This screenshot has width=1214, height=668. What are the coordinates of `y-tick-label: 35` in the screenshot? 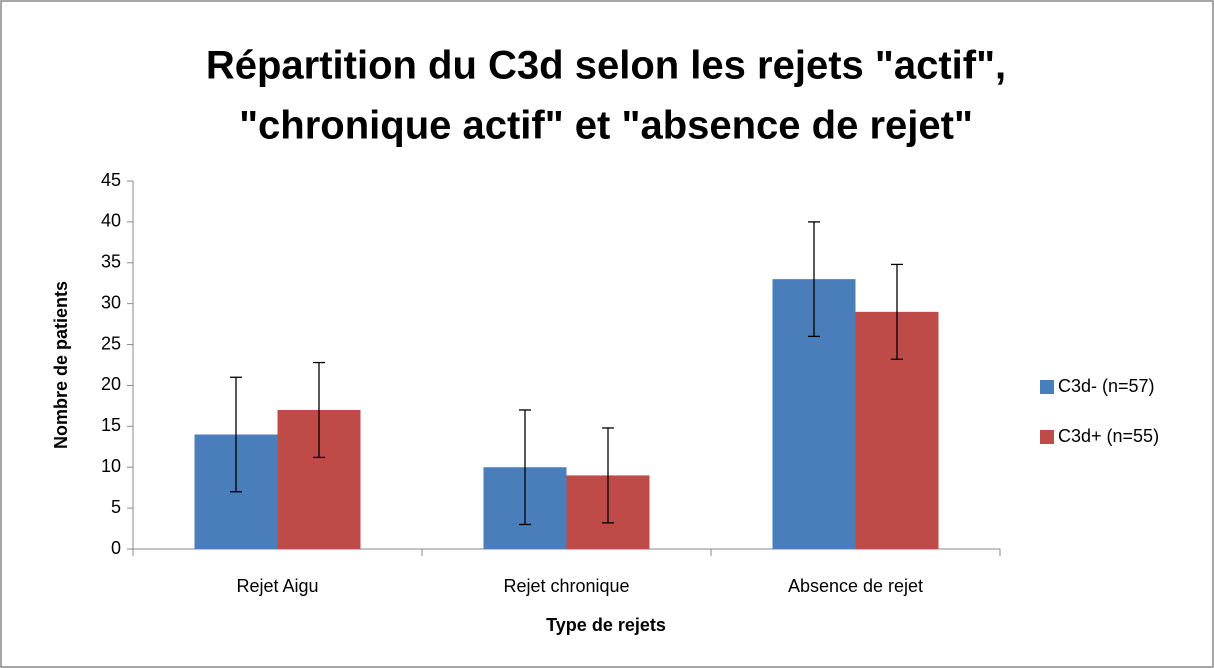 It's located at (111, 262).